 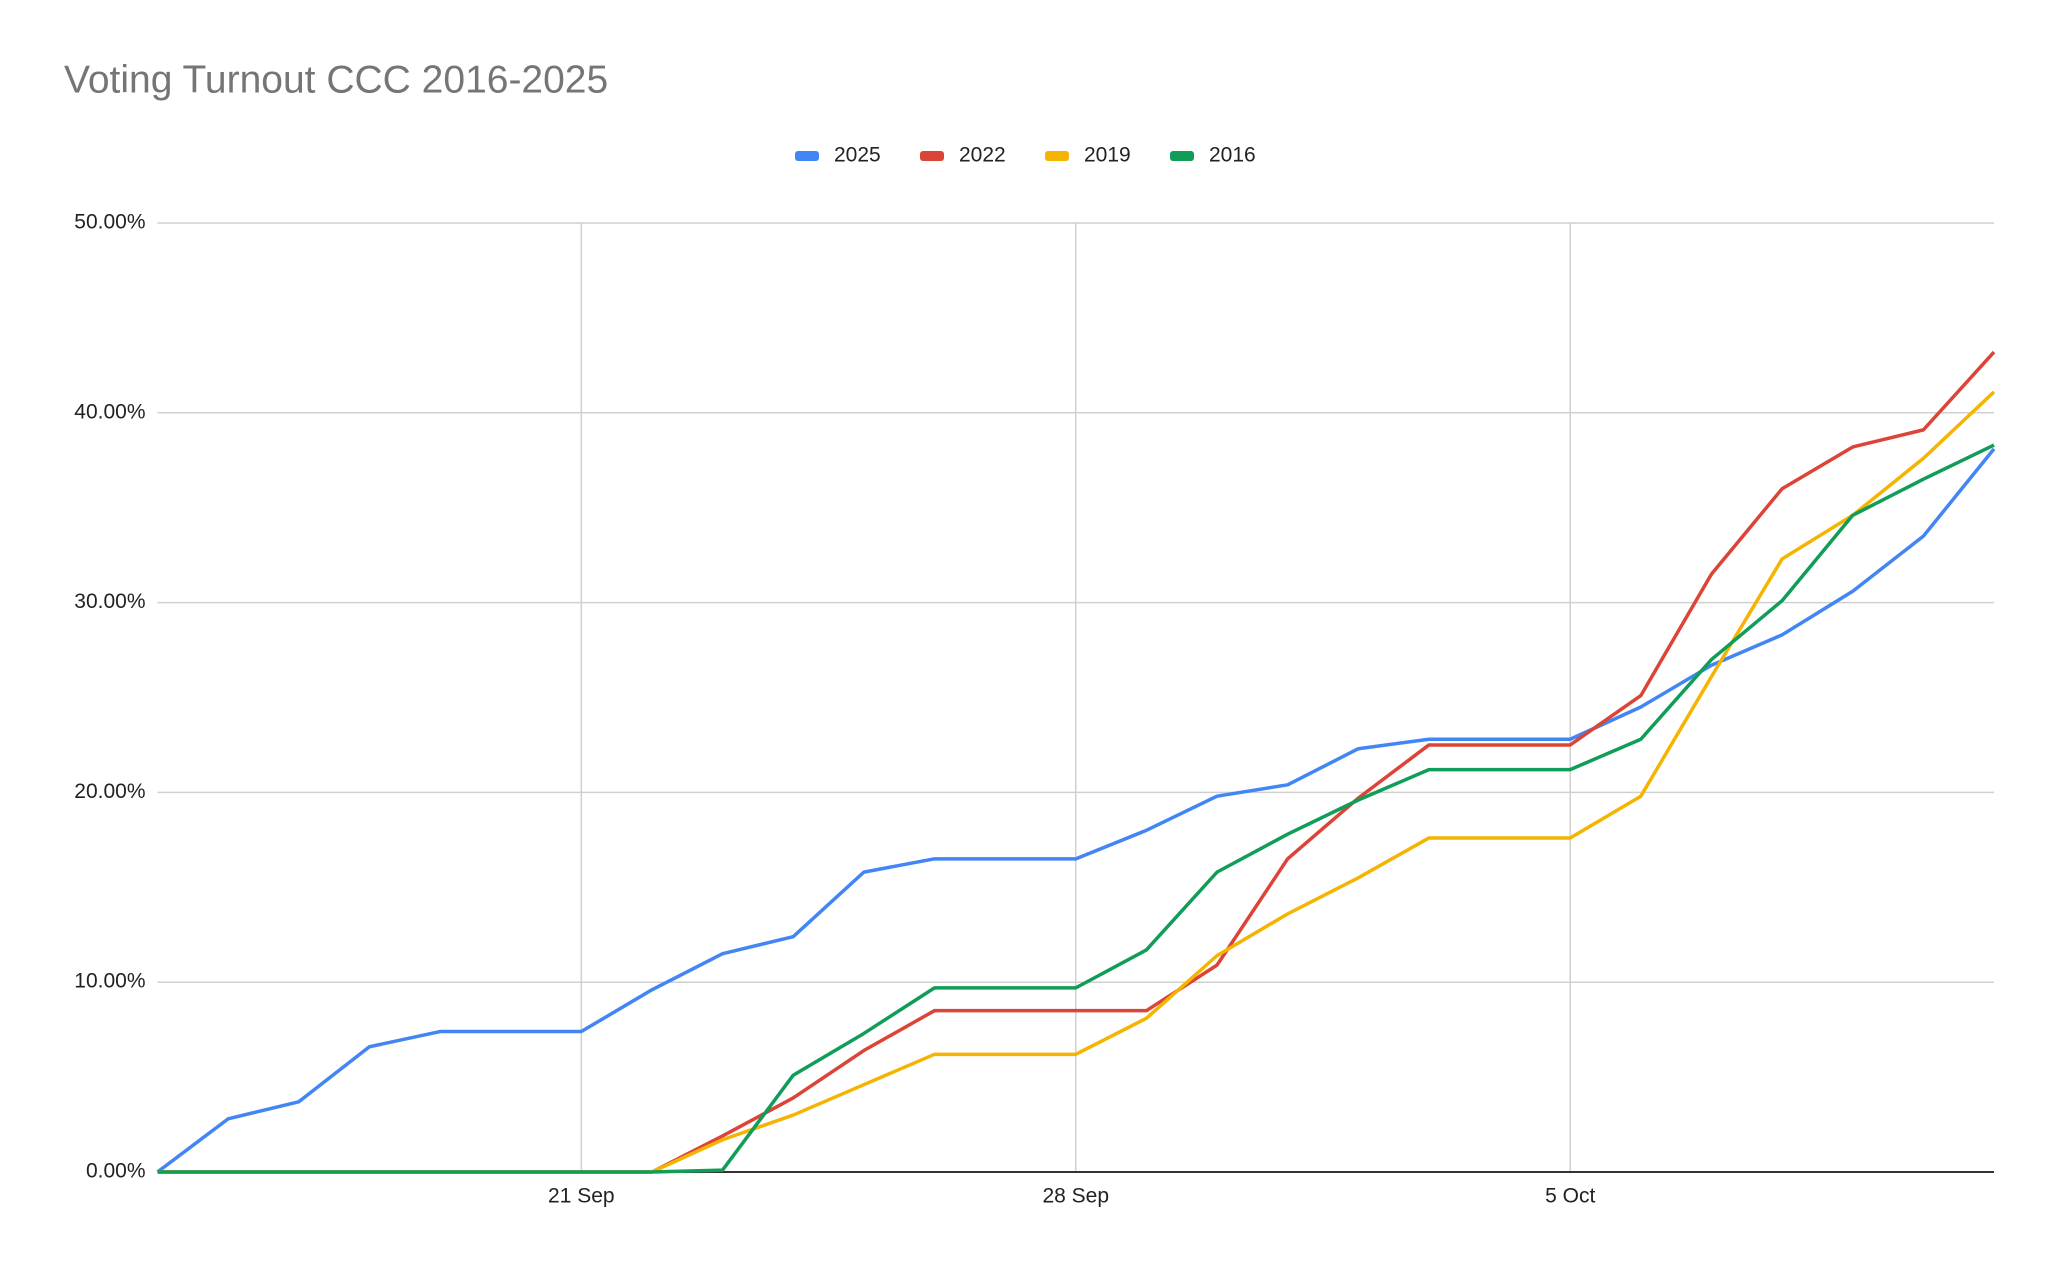 What do you see at coordinates (982, 155) in the screenshot?
I see `legend-label: 2022` at bounding box center [982, 155].